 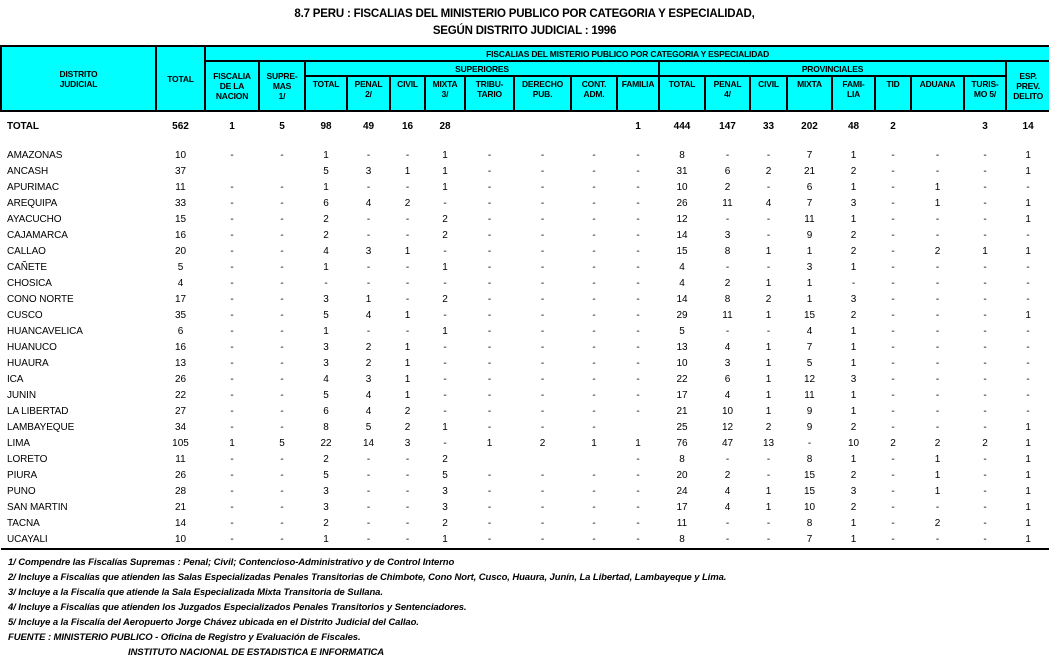 I want to click on cell-value: 9, so click(x=809, y=235).